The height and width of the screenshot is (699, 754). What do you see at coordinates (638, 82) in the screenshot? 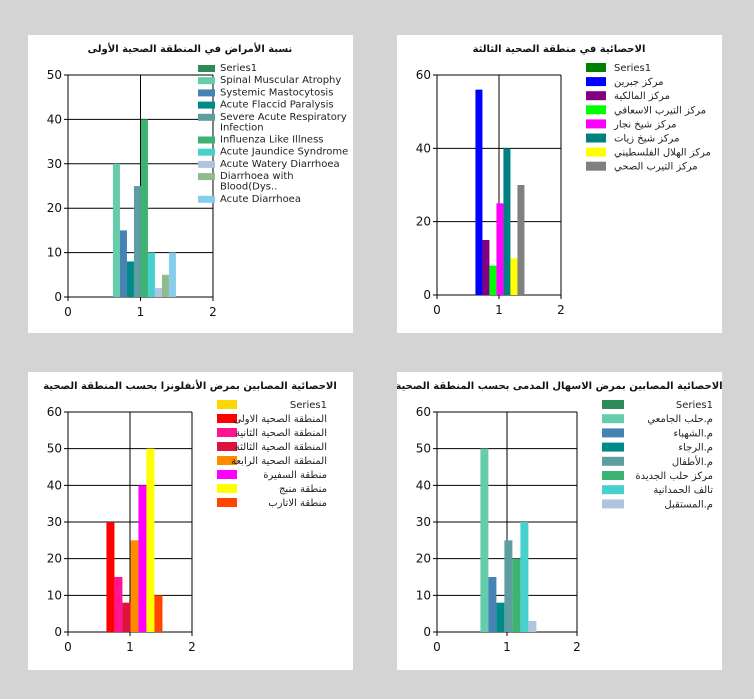
I see `legend-label: مركز جبرين` at bounding box center [638, 82].